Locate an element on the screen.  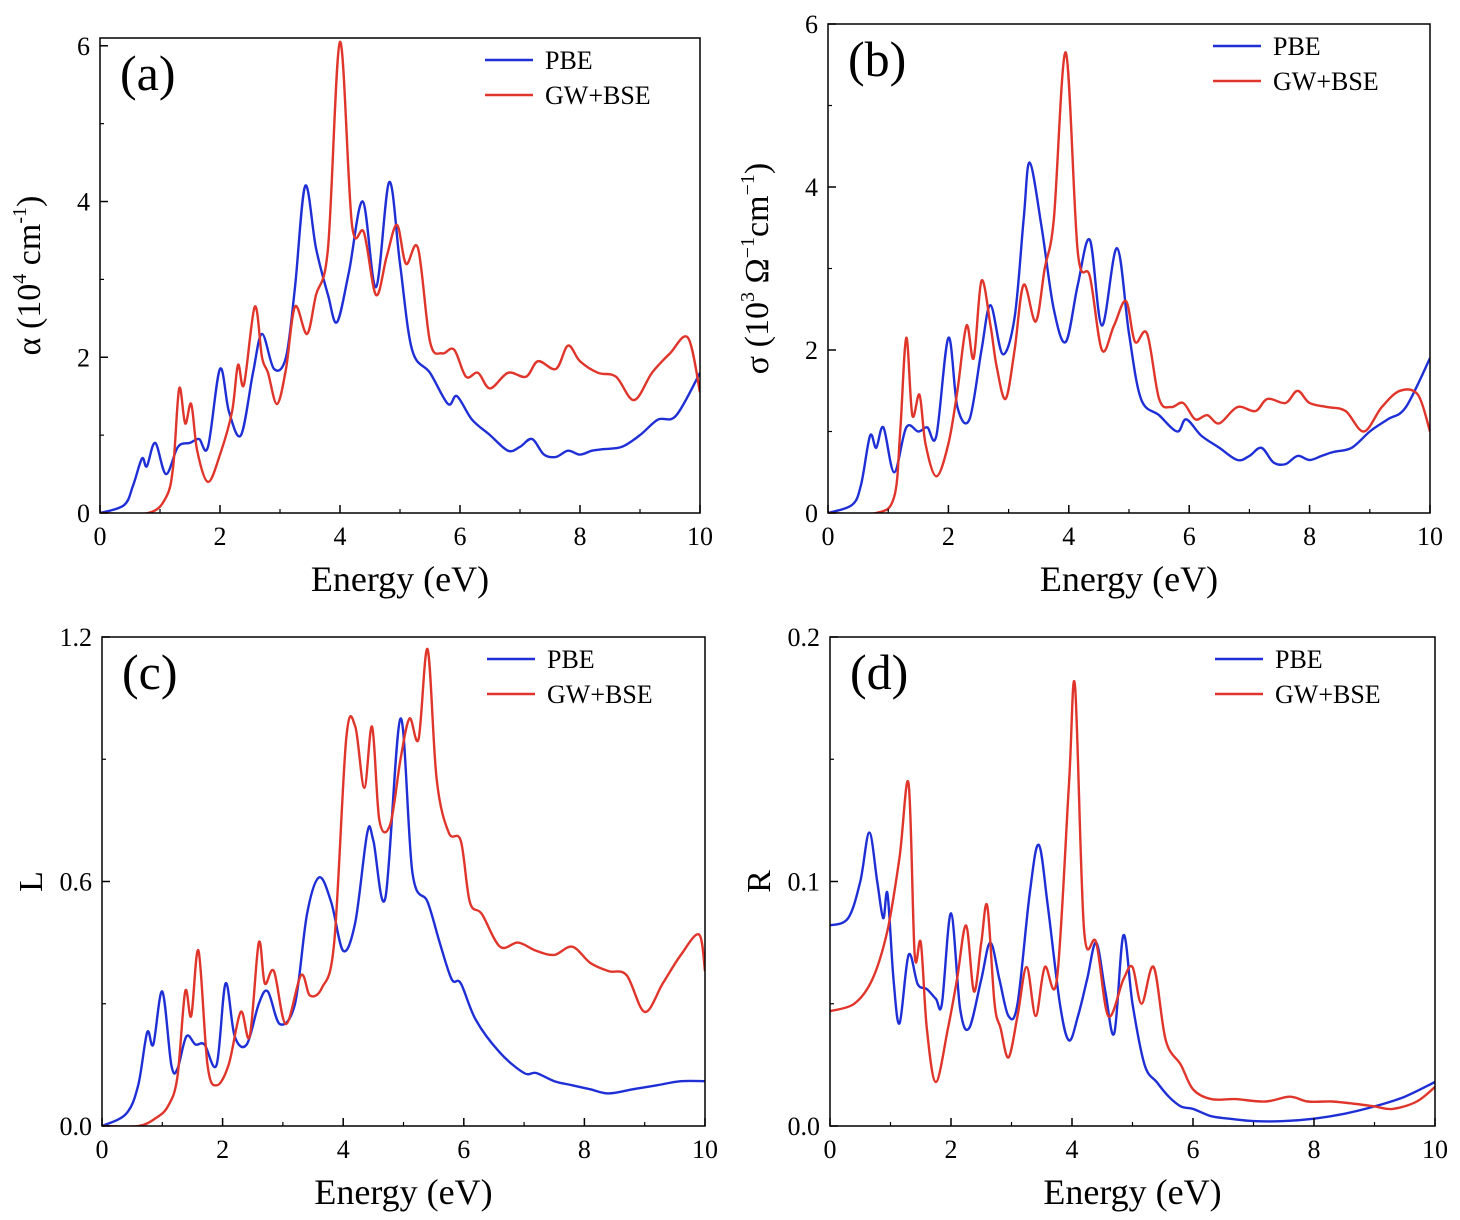
y-axis-label: L is located at coordinates (31, 881).